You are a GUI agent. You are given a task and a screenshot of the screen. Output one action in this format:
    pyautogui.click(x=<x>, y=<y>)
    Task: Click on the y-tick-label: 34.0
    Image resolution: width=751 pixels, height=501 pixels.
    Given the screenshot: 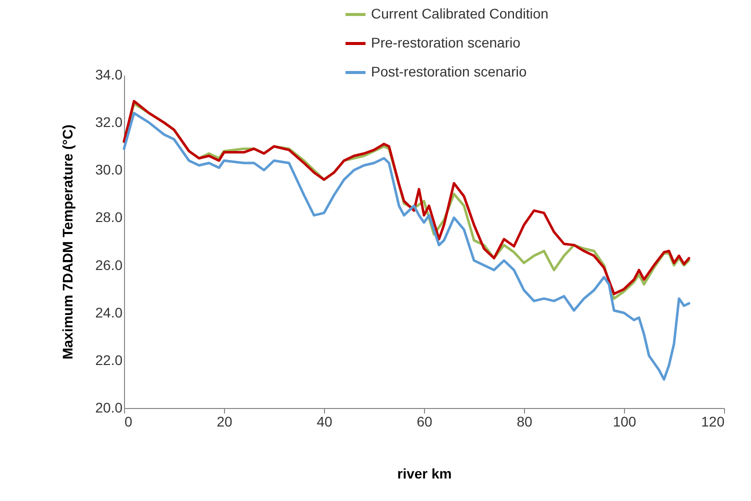 What is the action you would take?
    pyautogui.click(x=109, y=74)
    